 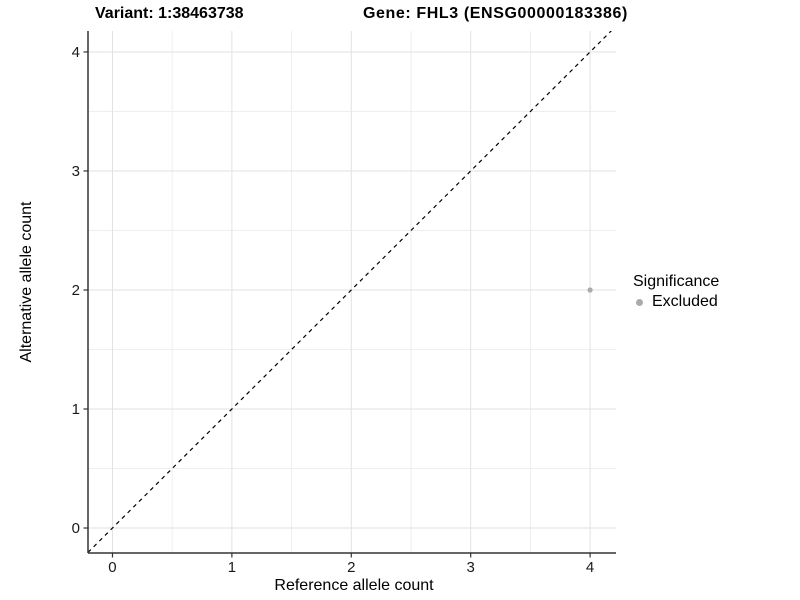 I want to click on plot-title-variant: Variant: 1:38463738, so click(x=169, y=13).